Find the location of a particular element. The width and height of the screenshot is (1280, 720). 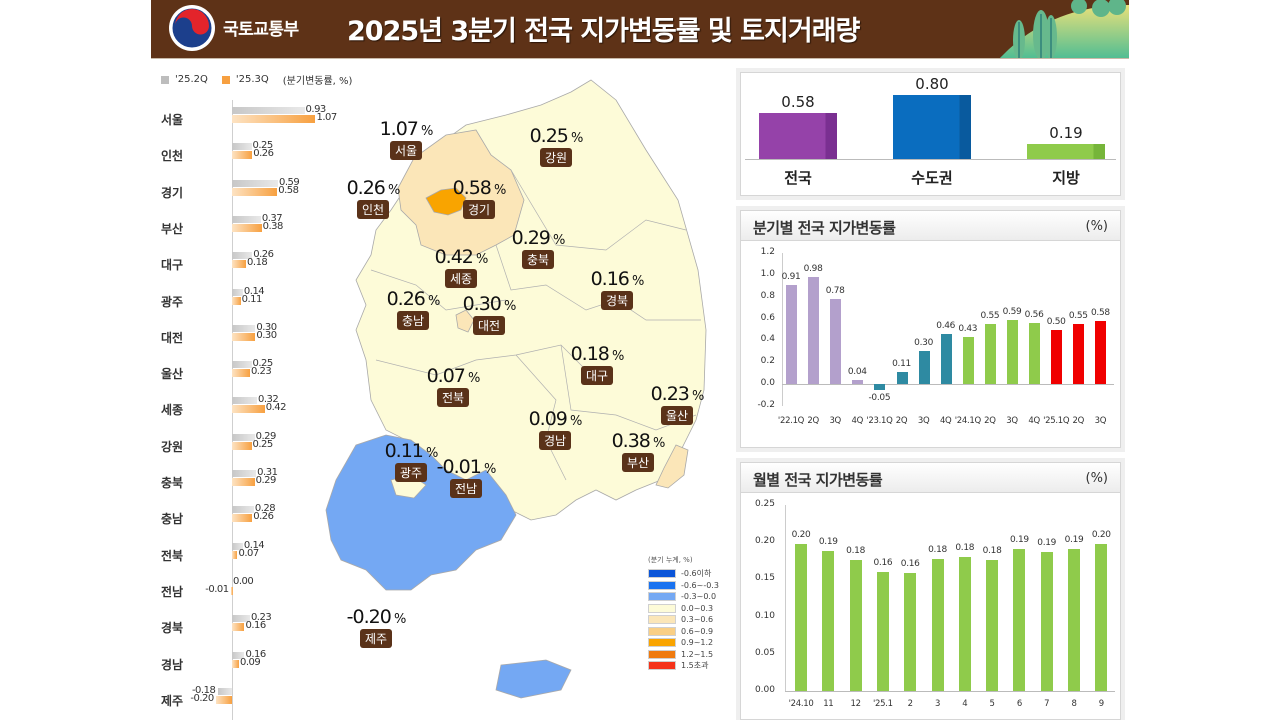

monthly-x-label: '24.10 is located at coordinates (801, 704).